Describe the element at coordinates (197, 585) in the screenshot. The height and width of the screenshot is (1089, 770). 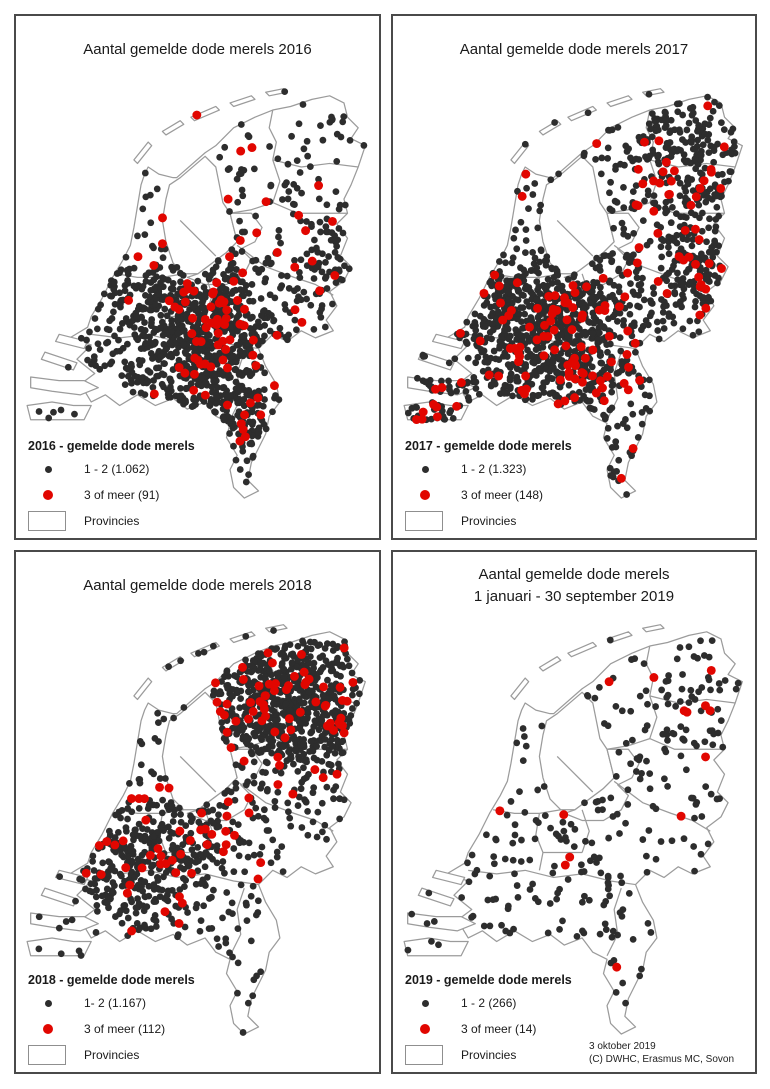
I see `panel-title-line1: Aantal gemelde dode merels 2018` at that location.